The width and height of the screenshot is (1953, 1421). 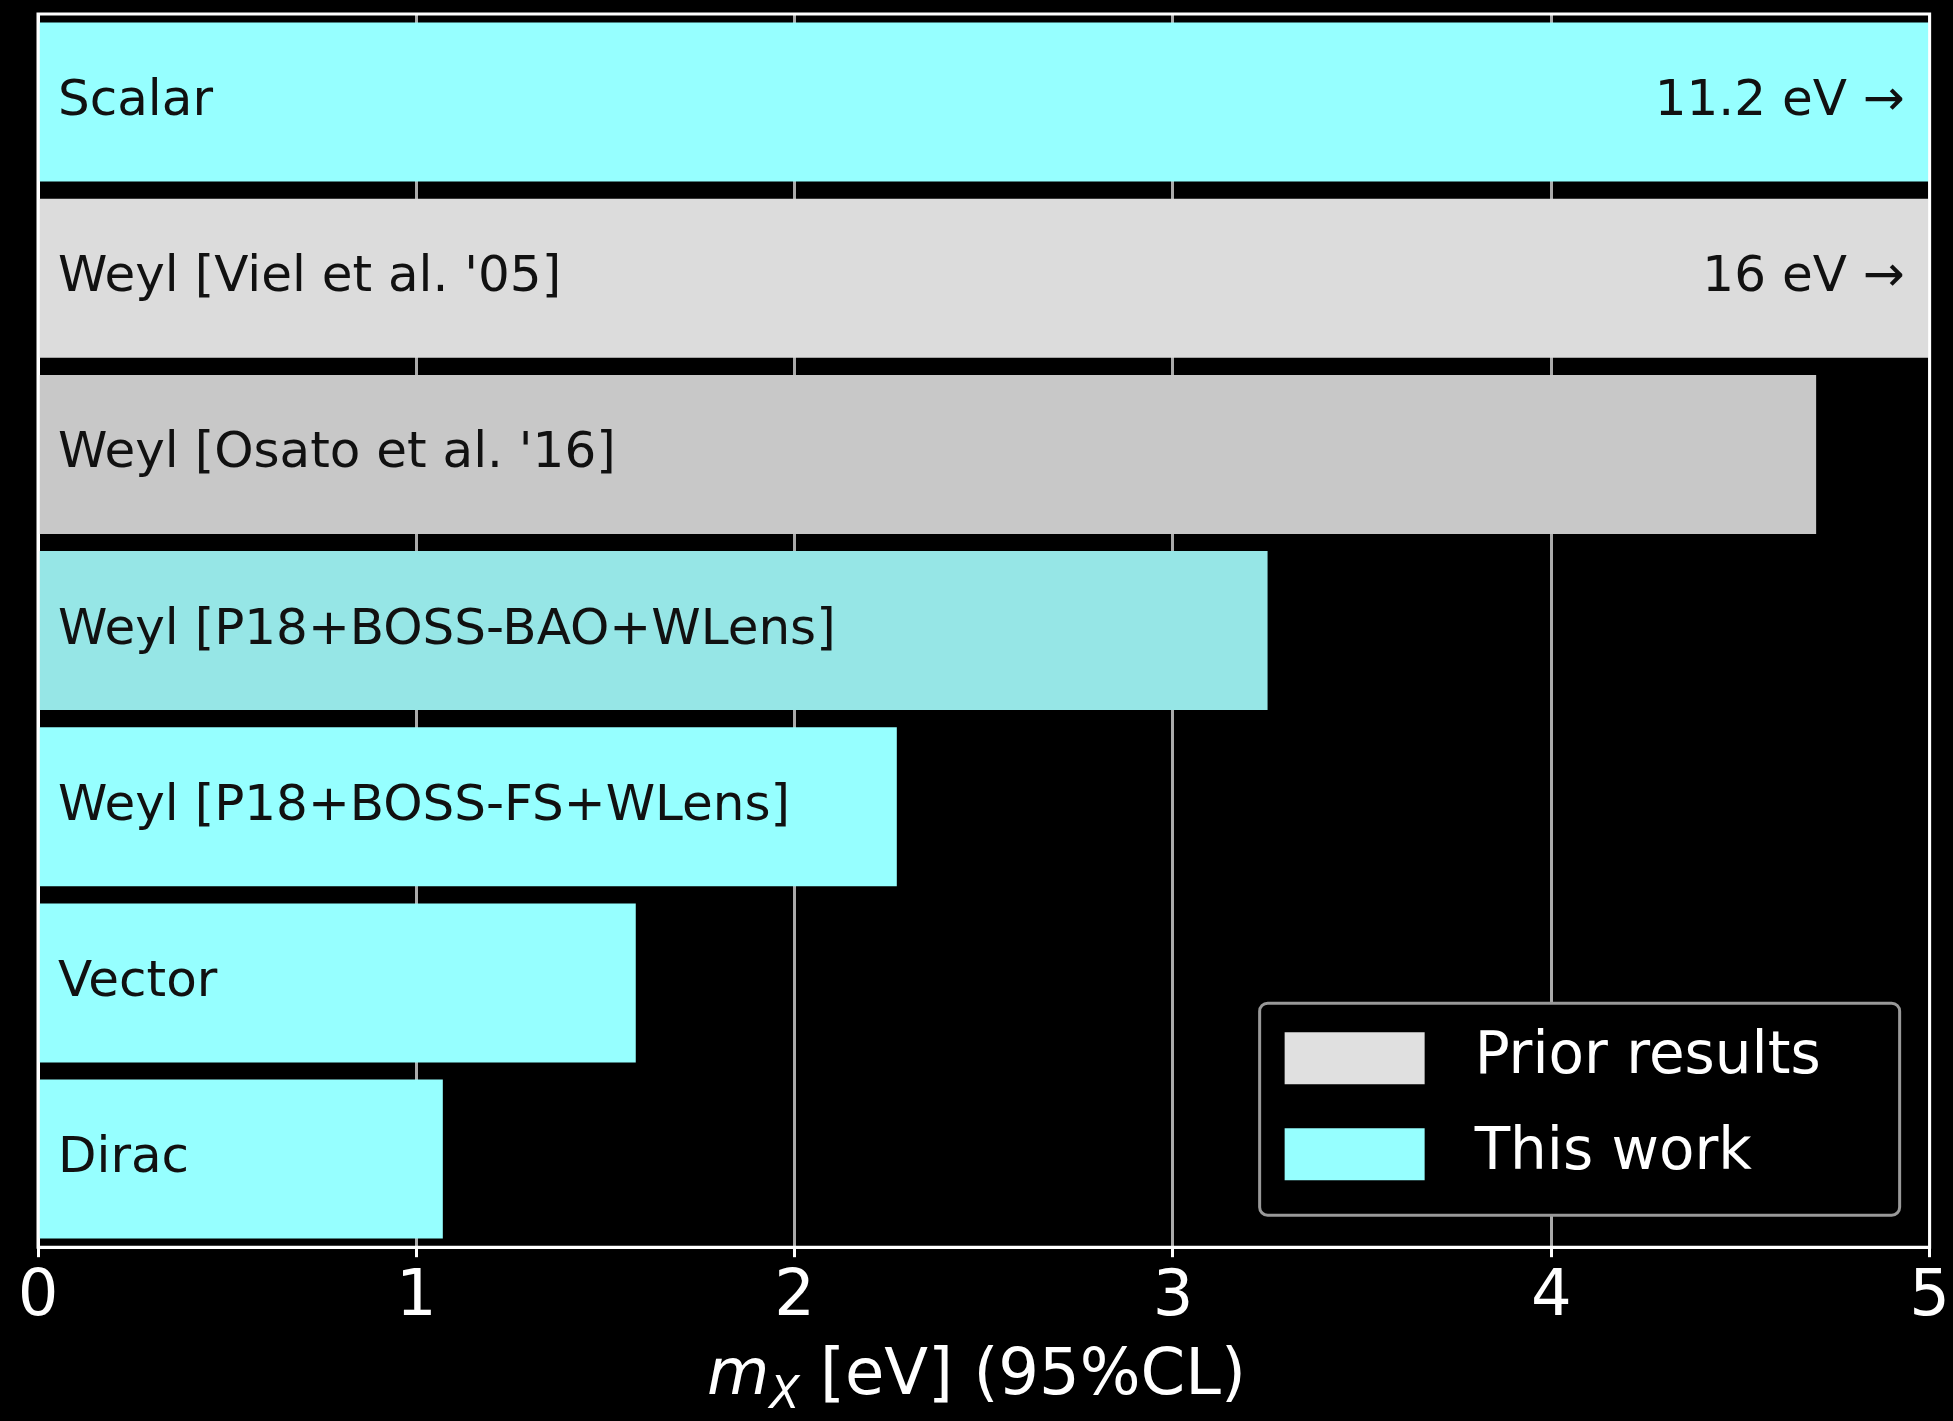 I want to click on x-tick-label: 3, so click(x=1173, y=1293).